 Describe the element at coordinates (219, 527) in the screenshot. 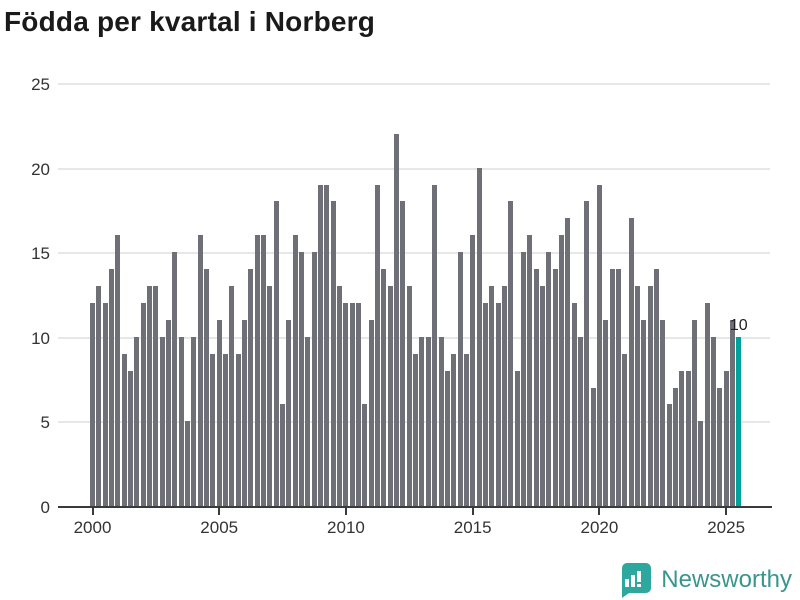

I see `x-axis-label-2005: 2005` at that location.